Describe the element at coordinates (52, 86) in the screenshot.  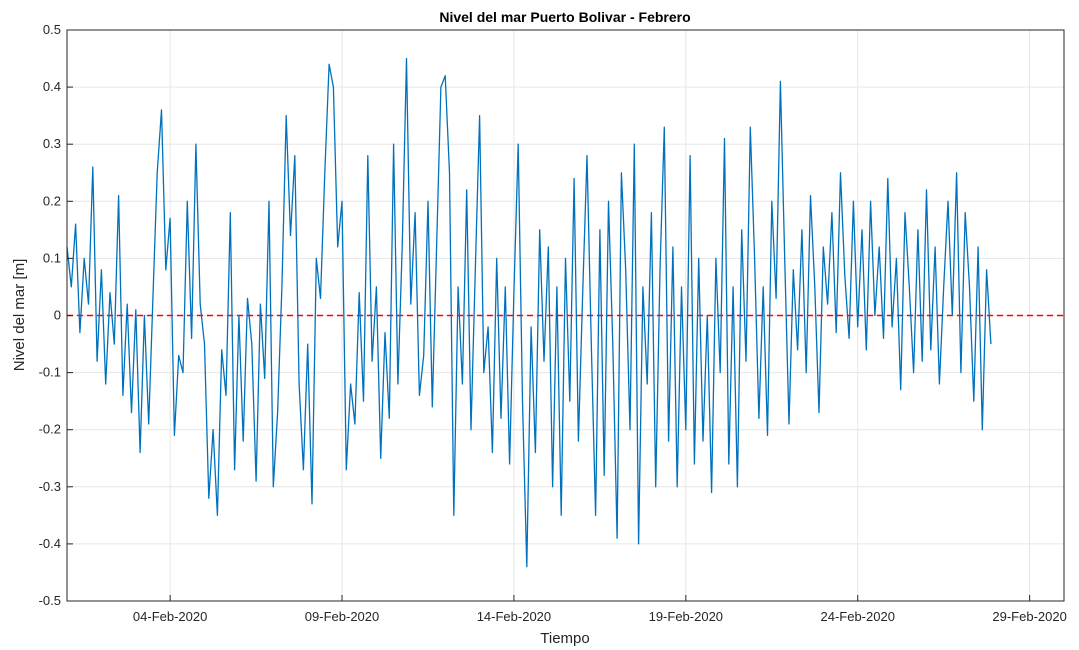
I see `y-tick-label: 0.4` at that location.